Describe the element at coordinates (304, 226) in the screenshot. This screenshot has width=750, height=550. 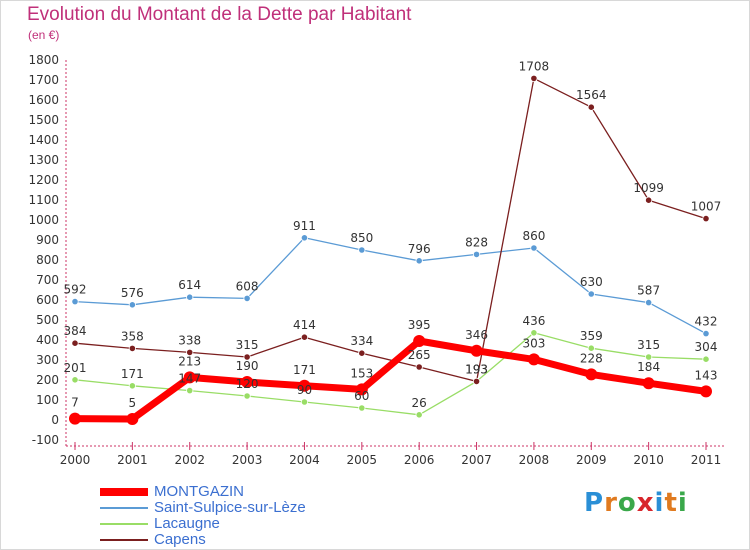
I see `data-label-saint-sulpice-sur-leze: 911` at that location.